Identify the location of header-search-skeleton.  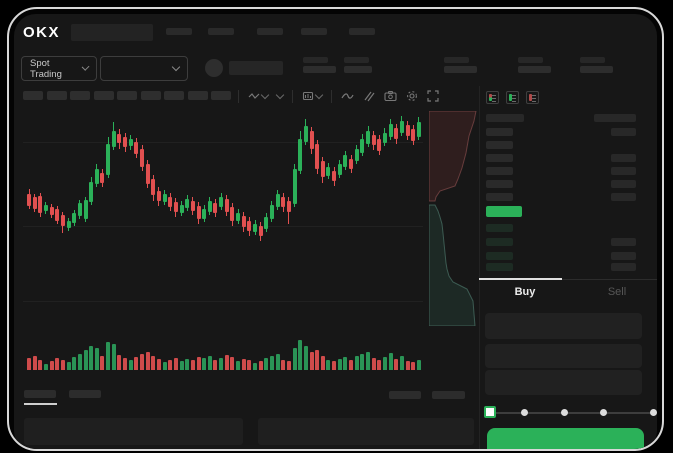
(112, 32).